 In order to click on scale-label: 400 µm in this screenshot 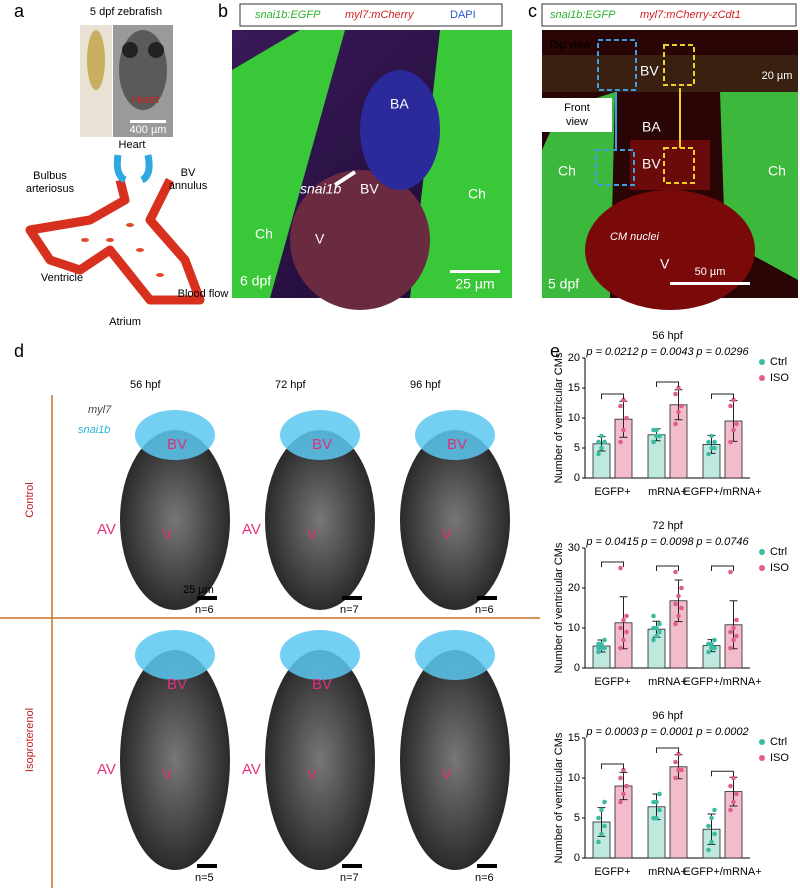, I will do `click(148, 130)`.